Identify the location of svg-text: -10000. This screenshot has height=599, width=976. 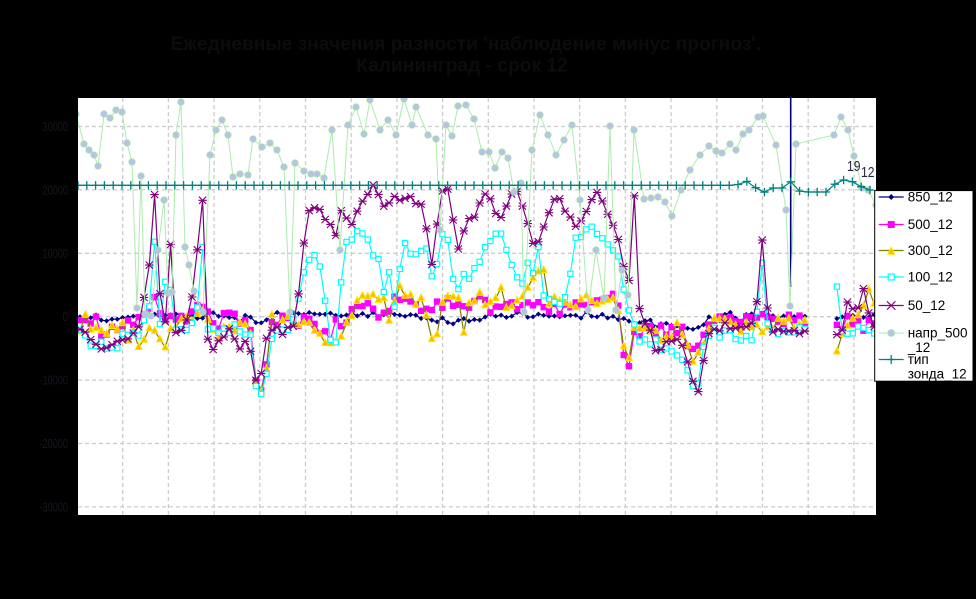
(54, 380).